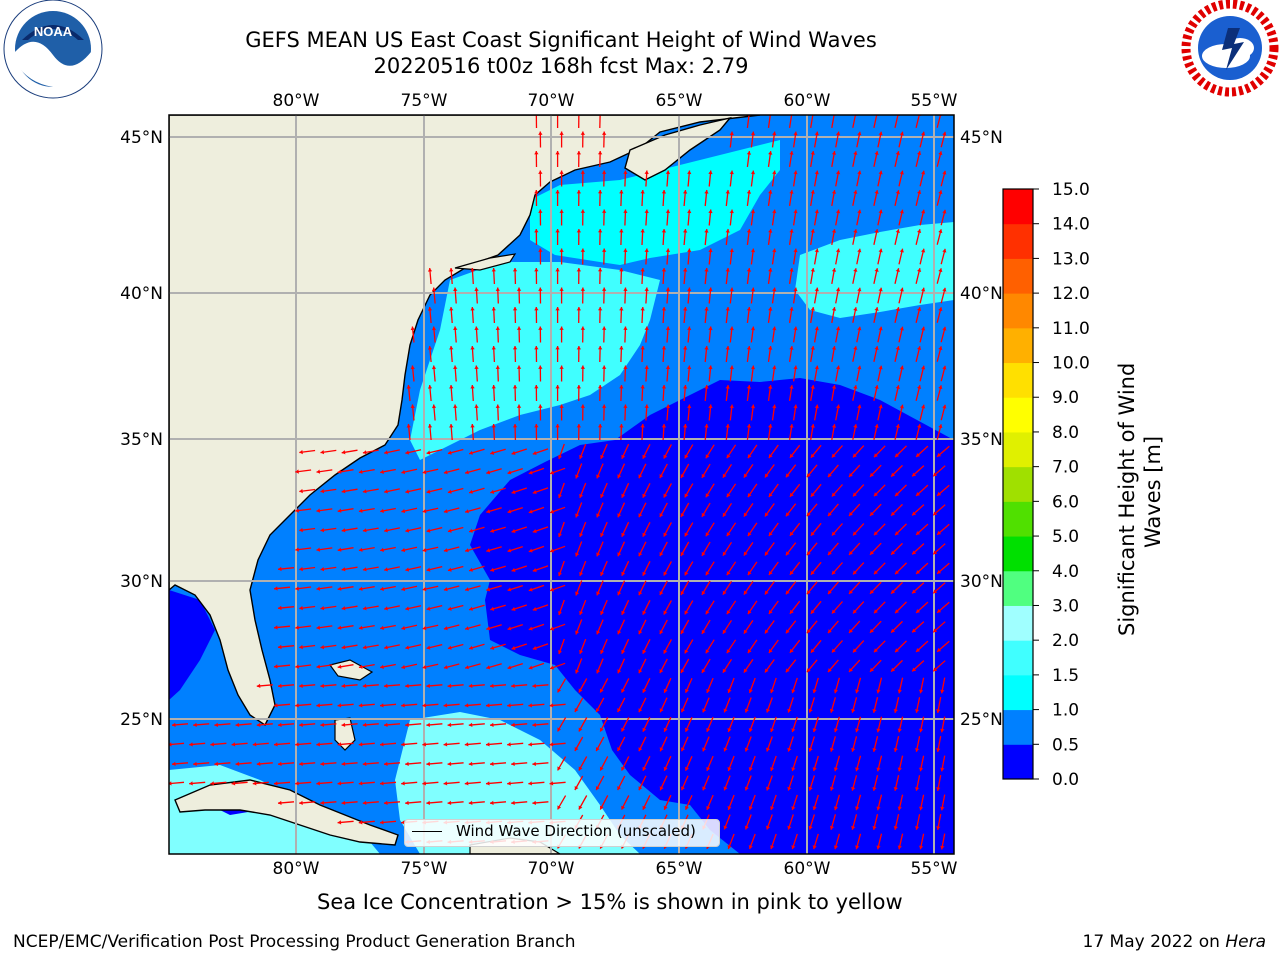  I want to click on lat-label: 25°N, so click(981, 720).